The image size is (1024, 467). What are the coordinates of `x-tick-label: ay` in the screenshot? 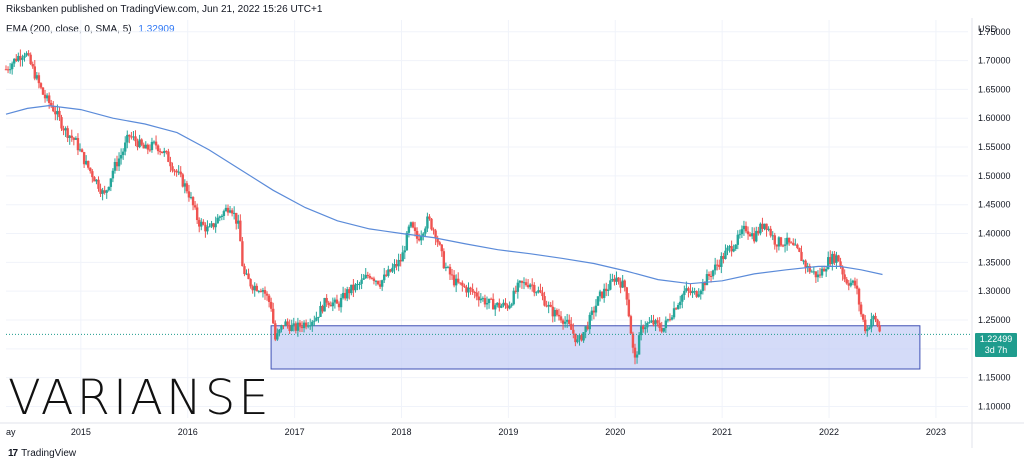 It's located at (11, 432).